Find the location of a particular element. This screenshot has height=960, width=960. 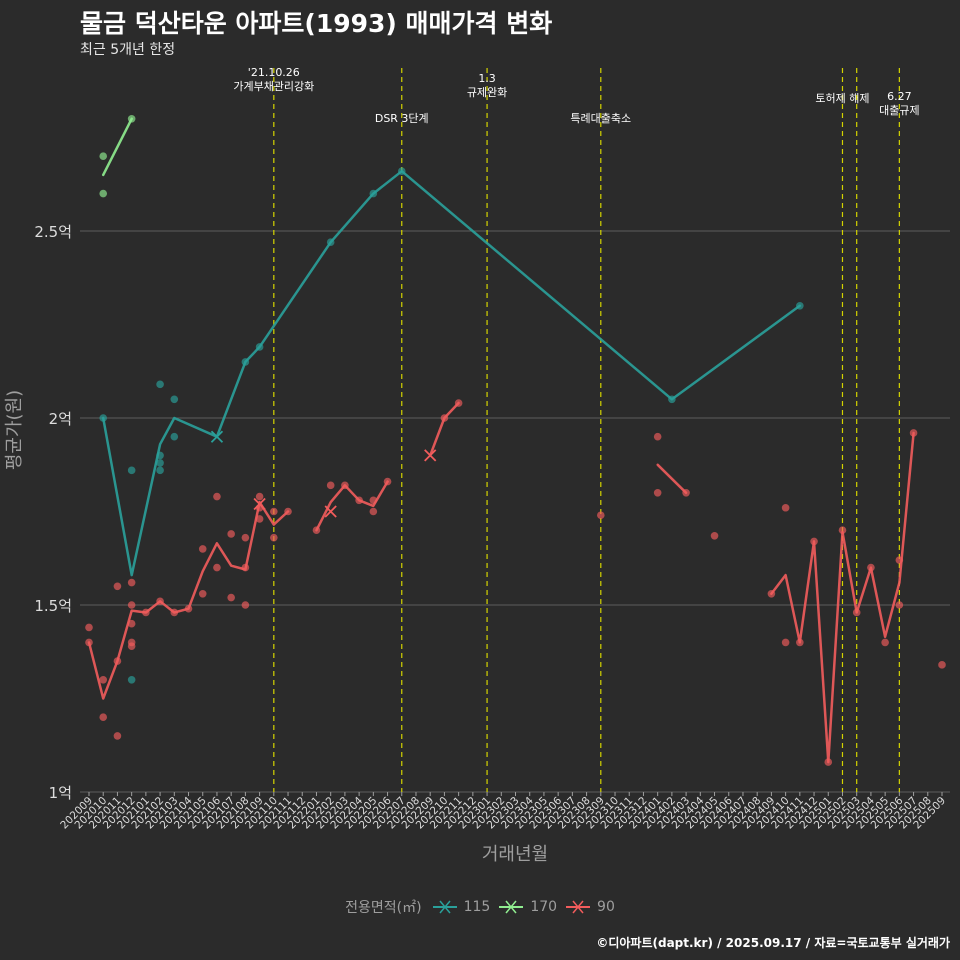

legend-item-170: 170 is located at coordinates (527, 907).